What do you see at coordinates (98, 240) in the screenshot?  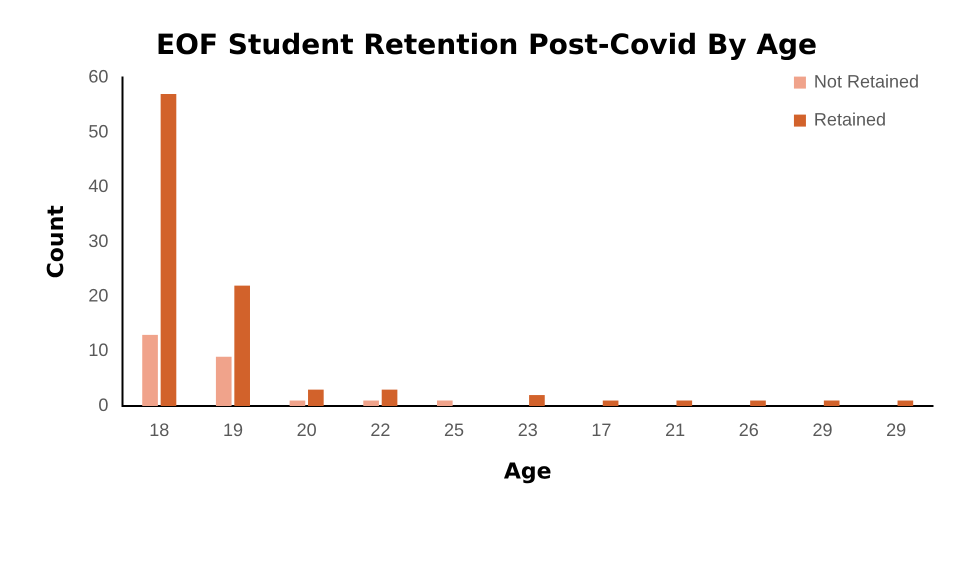 I see `y-tick-label: 30` at bounding box center [98, 240].